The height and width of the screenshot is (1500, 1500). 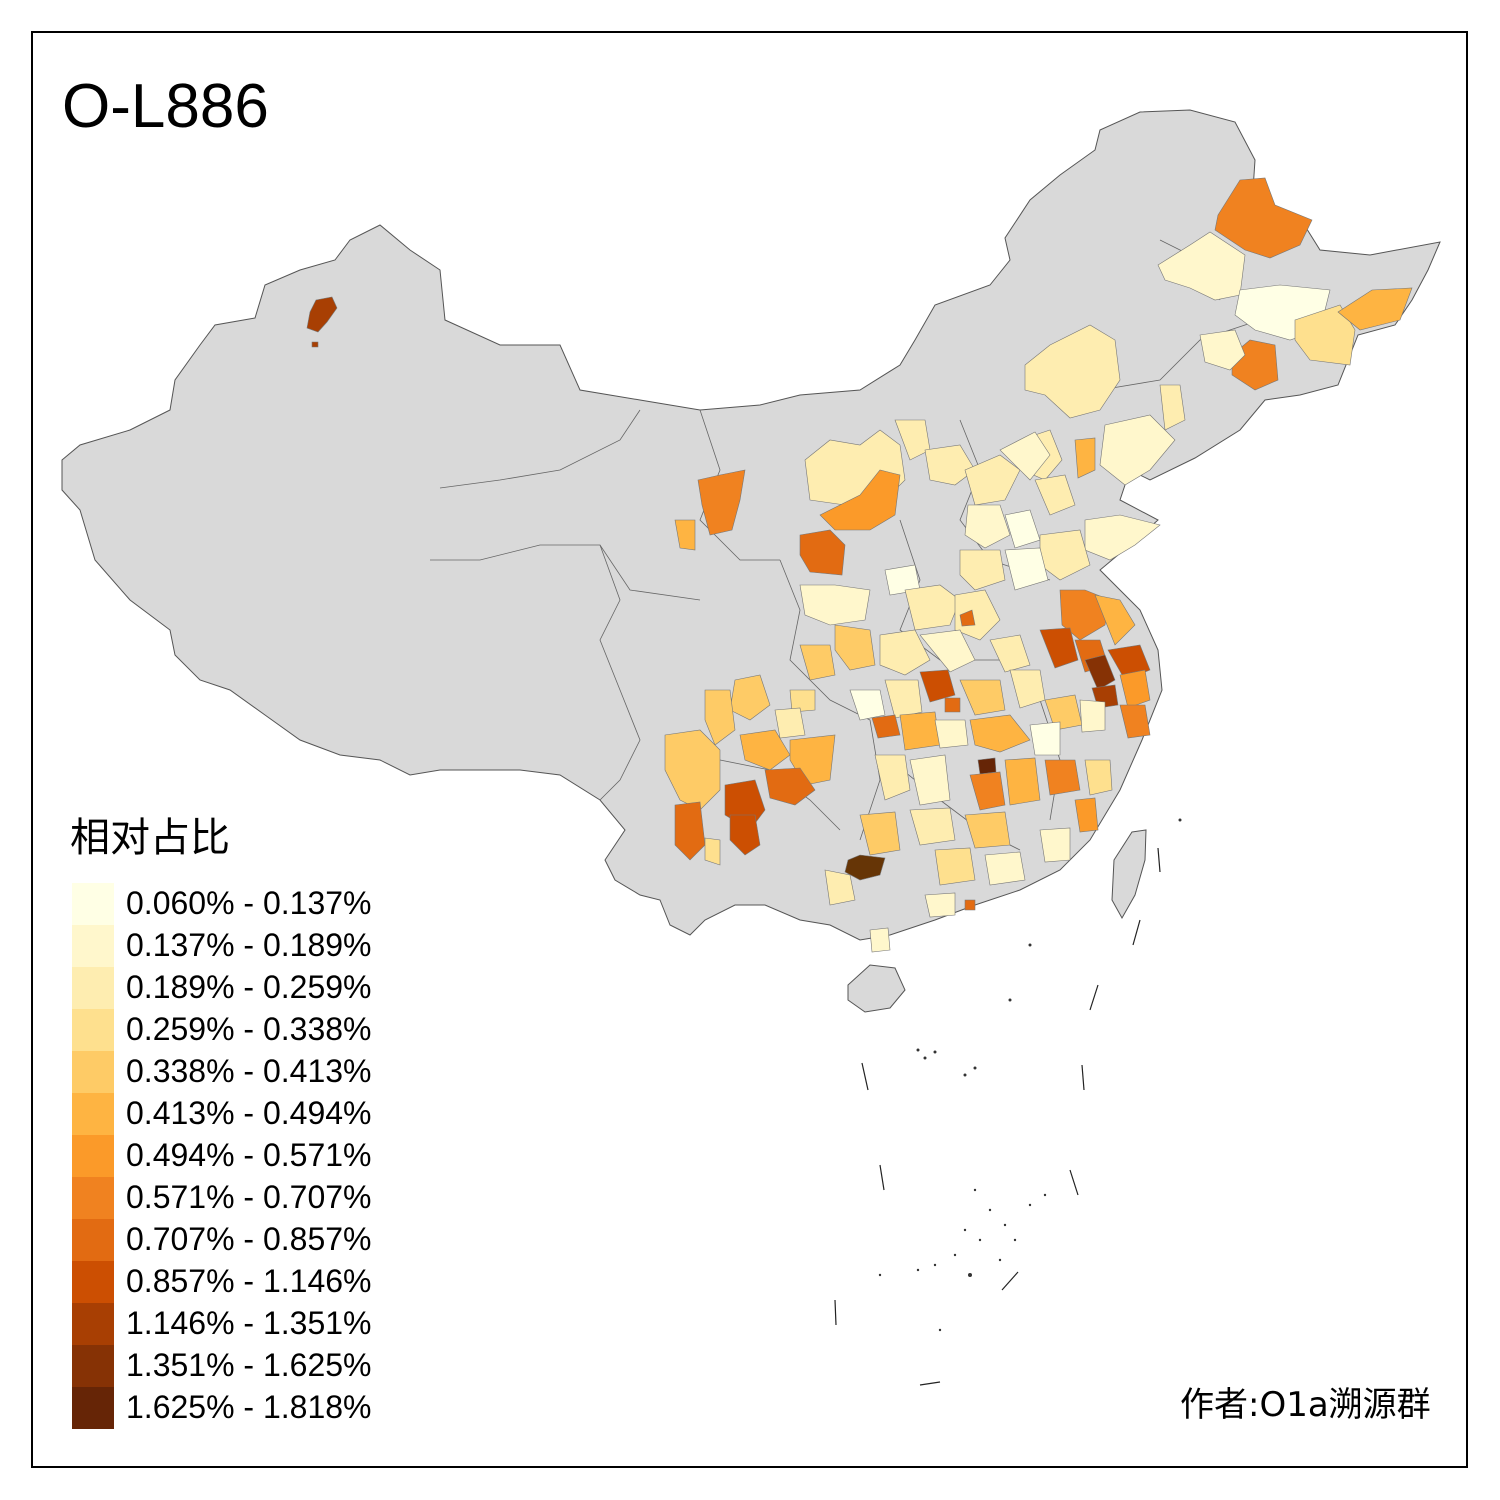 What do you see at coordinates (249, 903) in the screenshot?
I see `legend-label: 0.060% - 0.137%` at bounding box center [249, 903].